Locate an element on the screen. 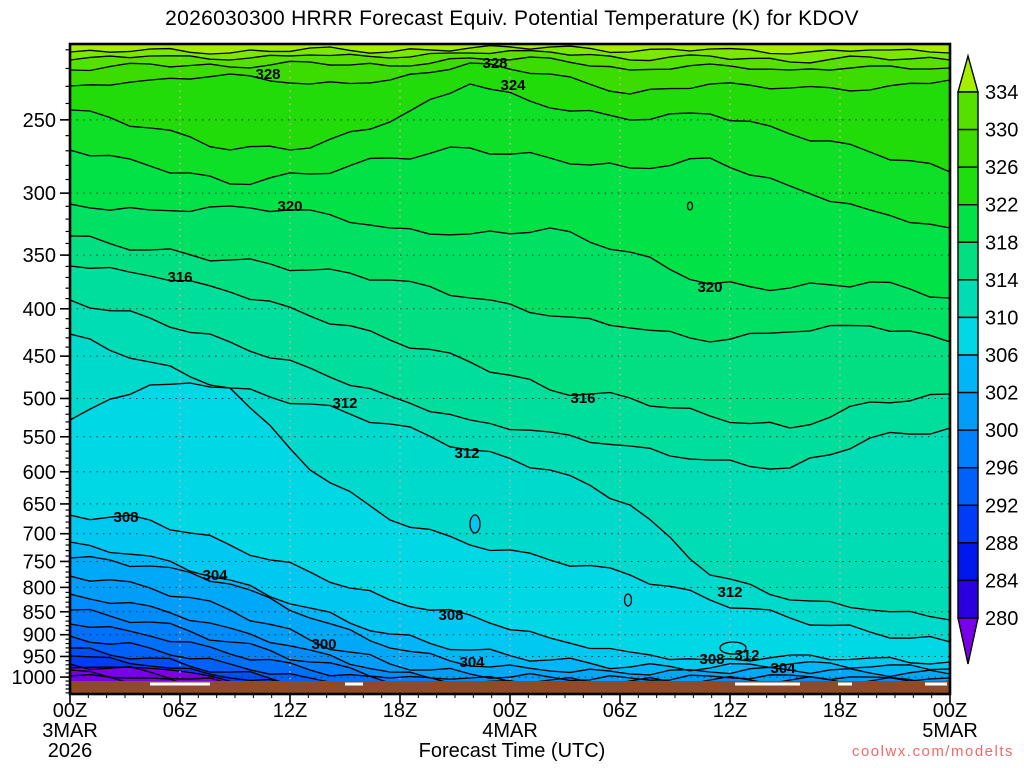 Image resolution: width=1024 pixels, height=768 pixels. colorbar-label: 314 is located at coordinates (1001, 281).